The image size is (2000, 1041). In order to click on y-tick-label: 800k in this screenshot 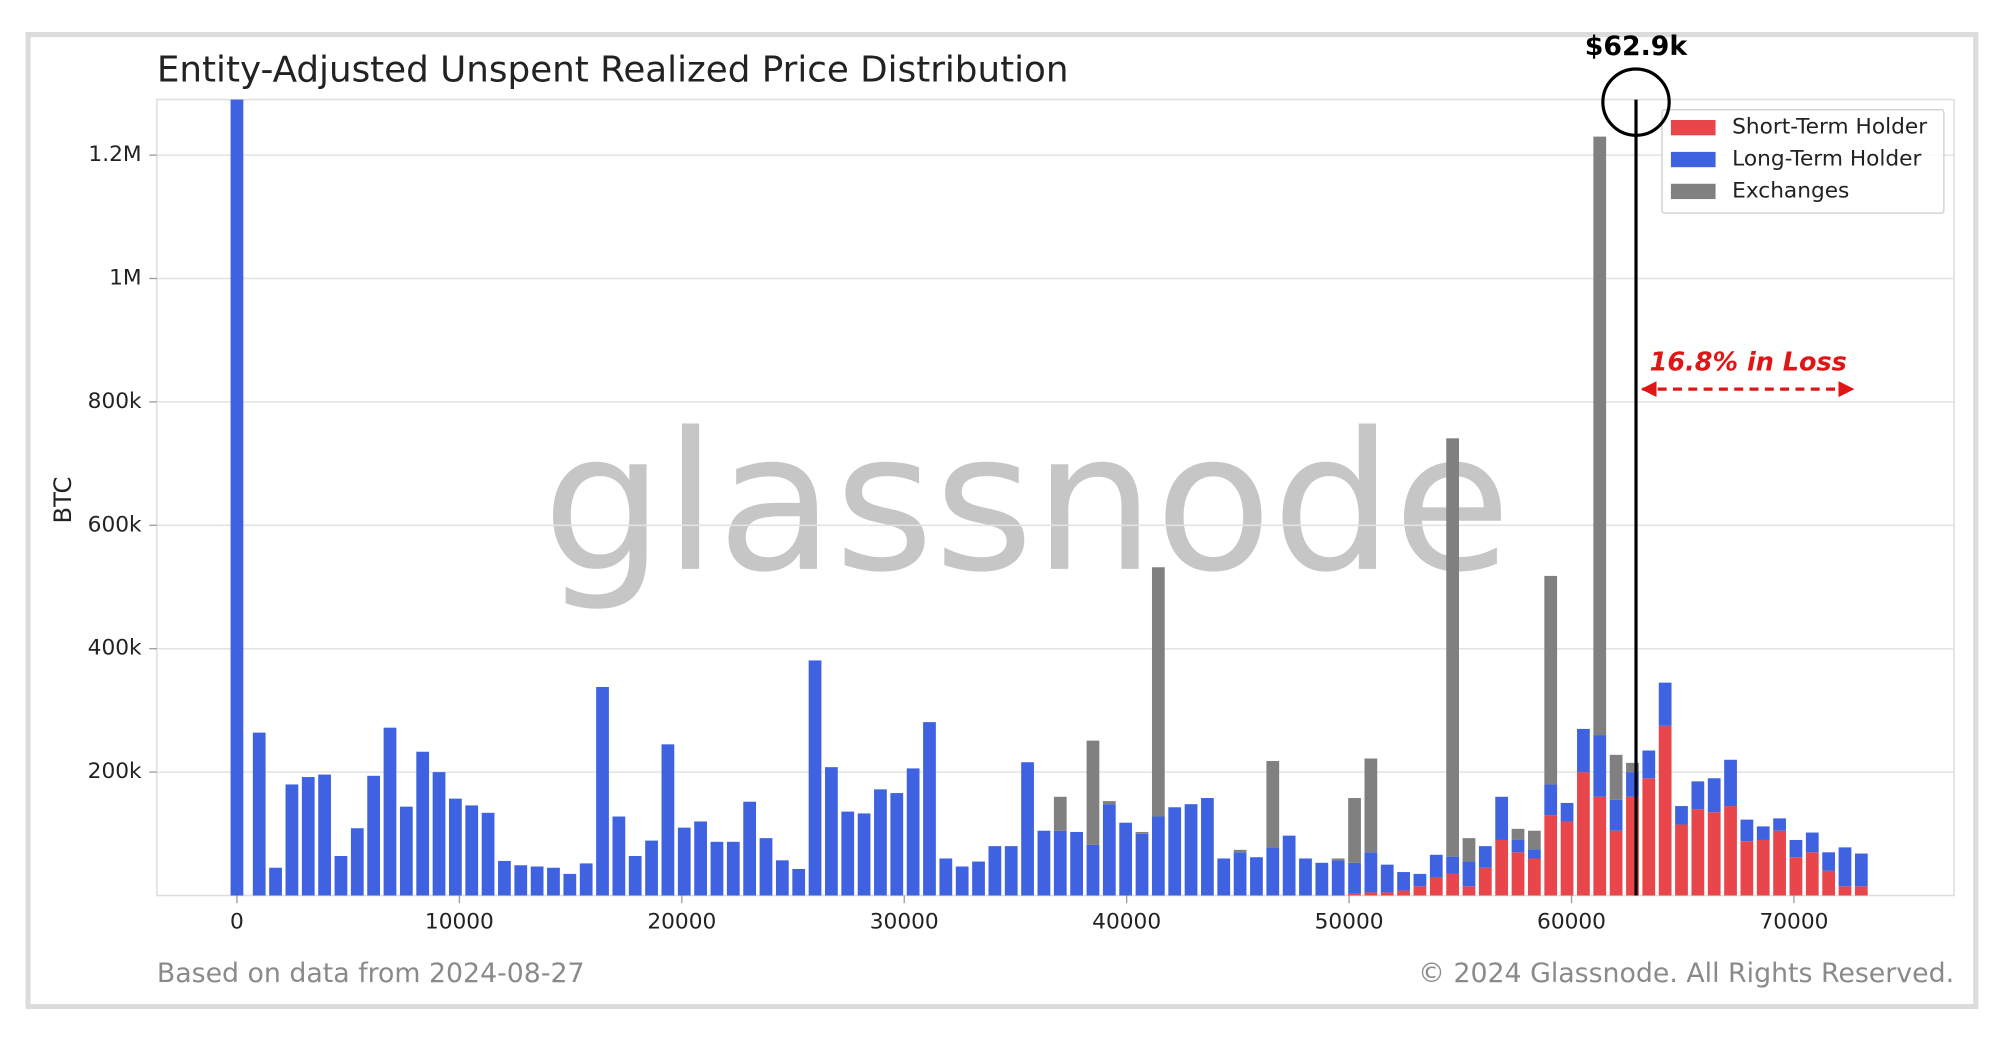, I will do `click(115, 401)`.